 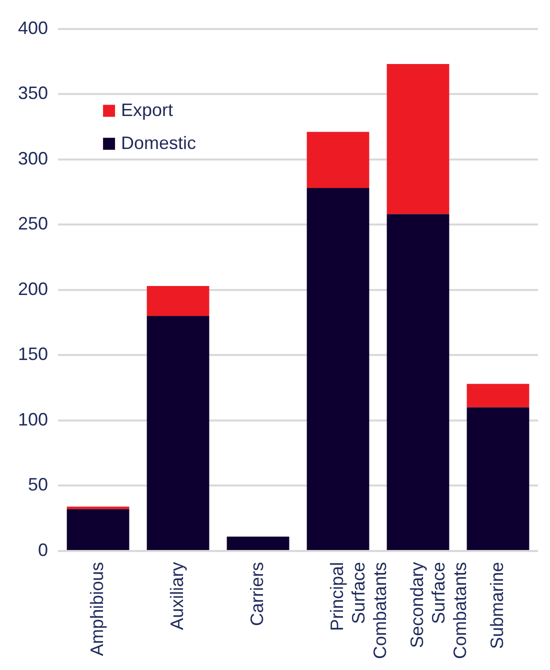 What do you see at coordinates (43, 550) in the screenshot?
I see `y-tick-label: 0` at bounding box center [43, 550].